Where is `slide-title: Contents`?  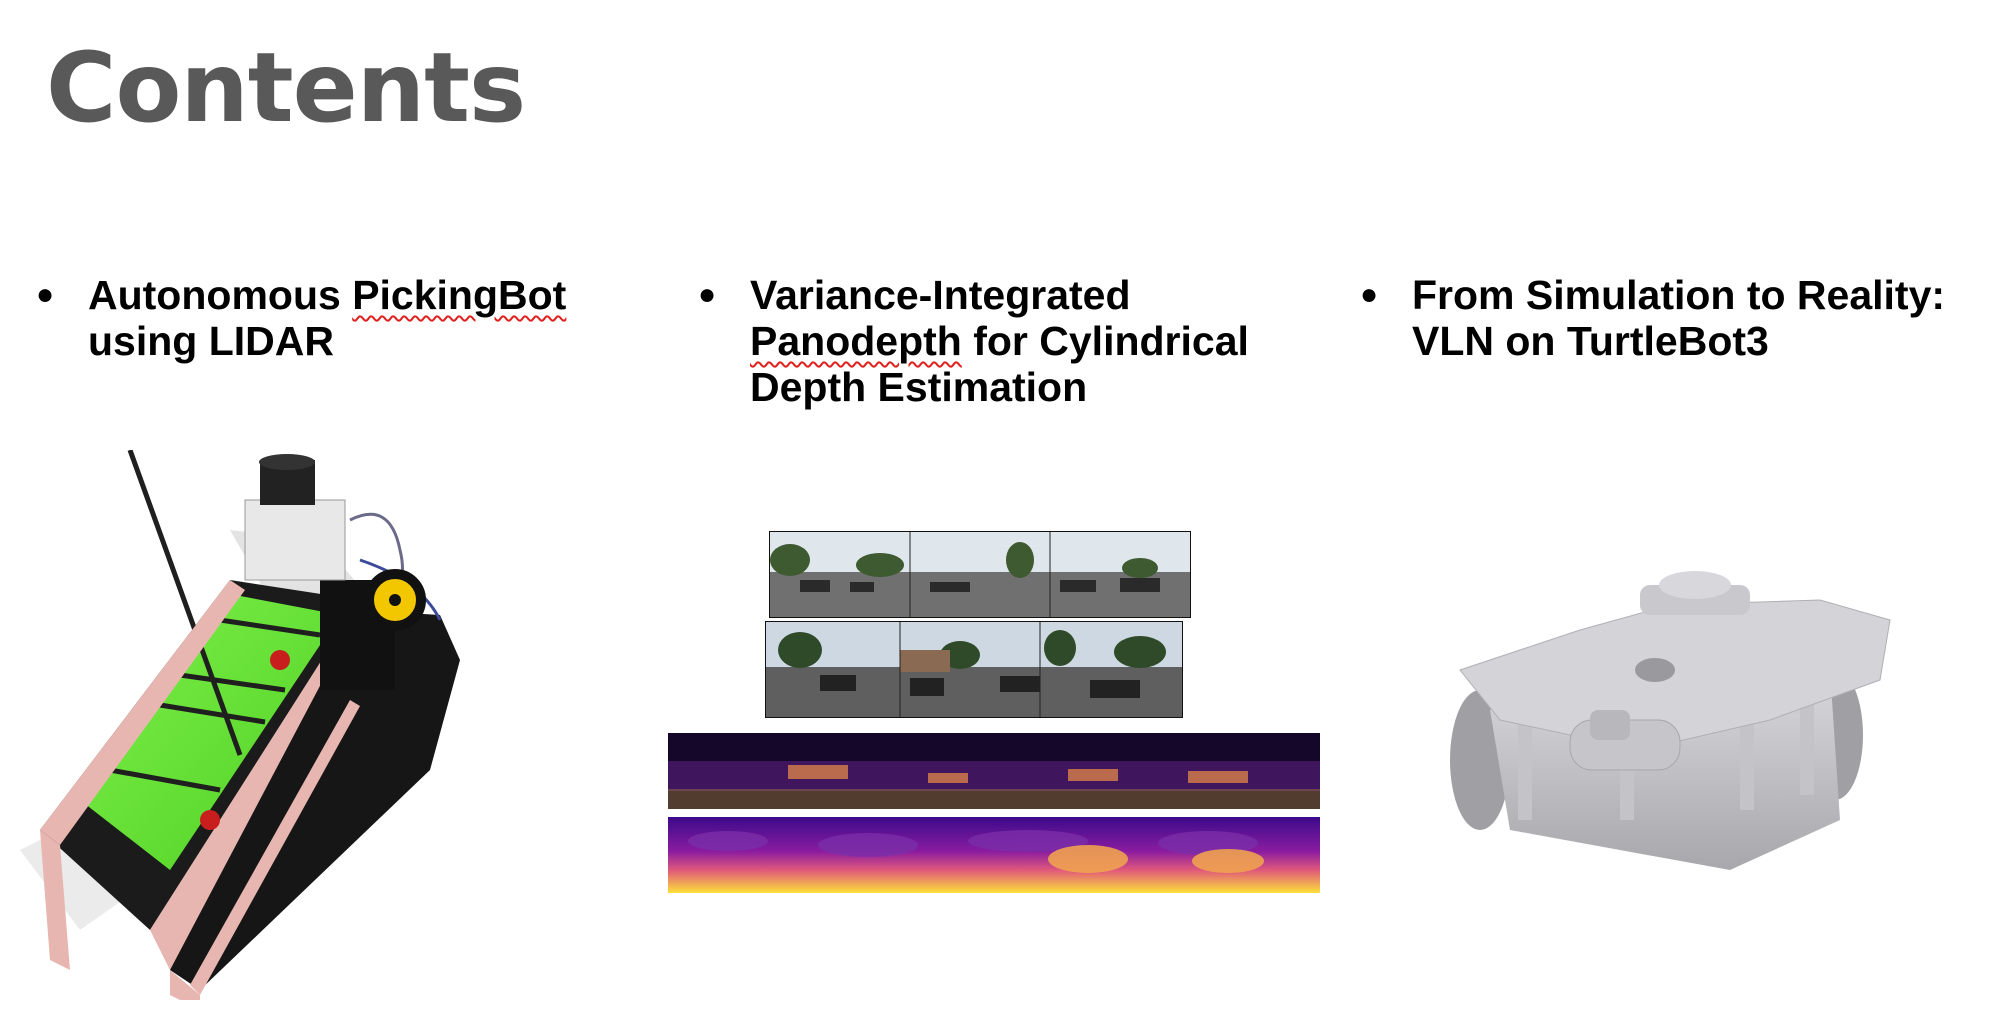 slide-title: Contents is located at coordinates (286, 88).